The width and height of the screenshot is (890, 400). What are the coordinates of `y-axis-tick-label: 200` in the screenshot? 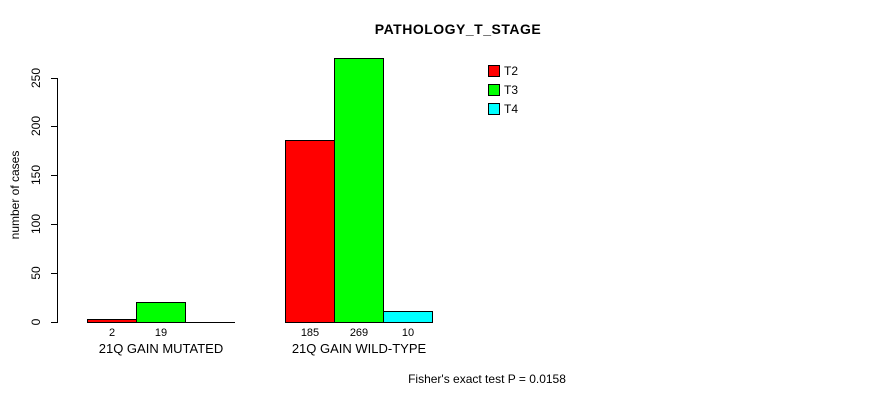 It's located at (36, 126).